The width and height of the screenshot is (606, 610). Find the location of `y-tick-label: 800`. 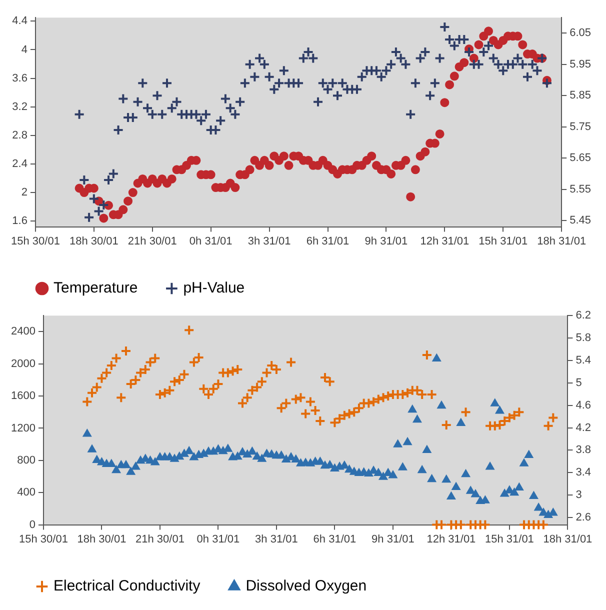

y-tick-label: 800 is located at coordinates (26, 460).